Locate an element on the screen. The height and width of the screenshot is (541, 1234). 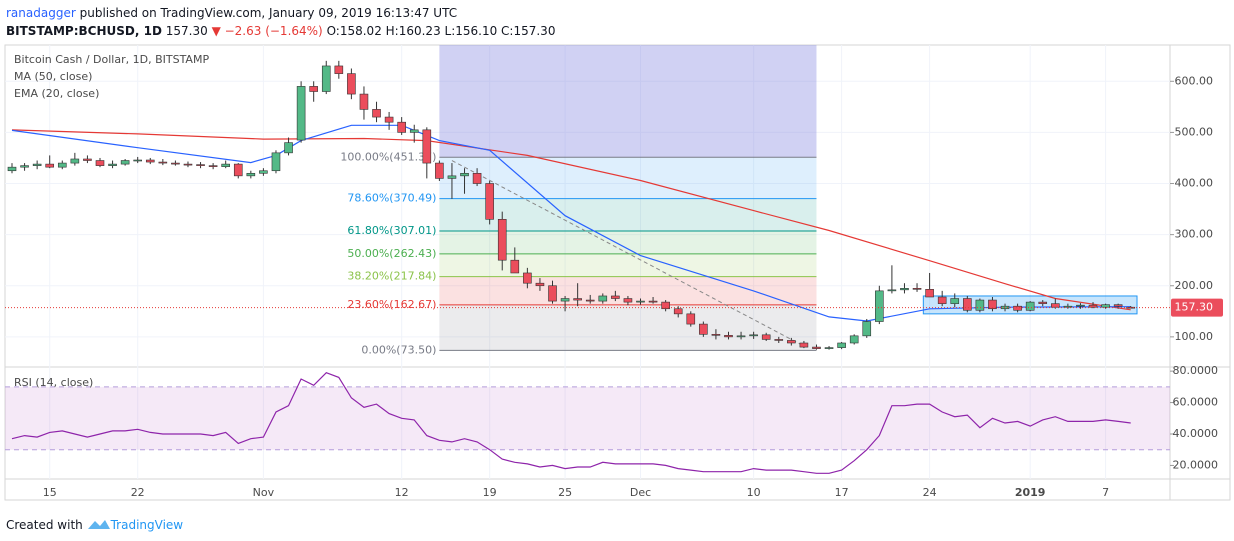
y-tick-label: 80.0000 is located at coordinates (1196, 370).